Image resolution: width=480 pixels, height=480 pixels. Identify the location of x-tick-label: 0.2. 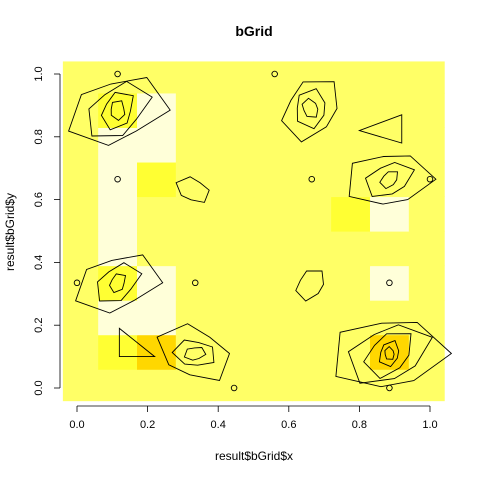
(147, 425).